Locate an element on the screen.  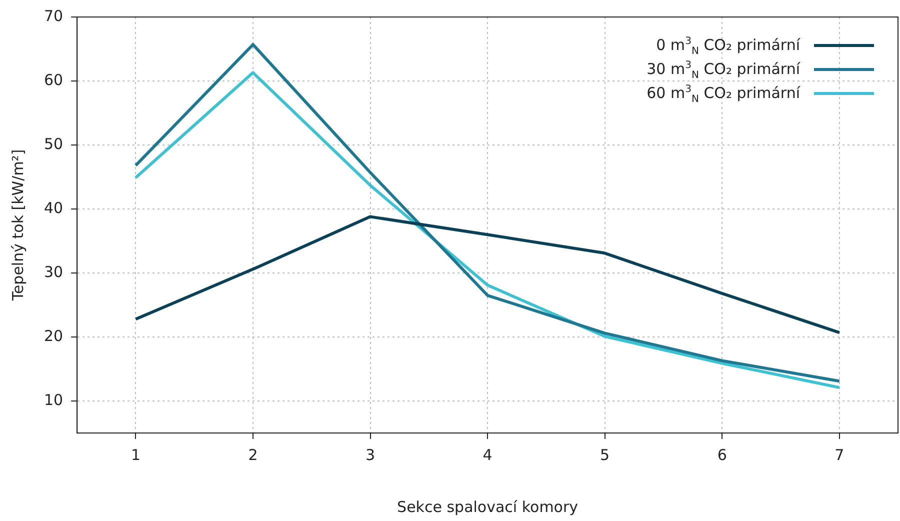
y-tick-label: 30 is located at coordinates (54, 271).